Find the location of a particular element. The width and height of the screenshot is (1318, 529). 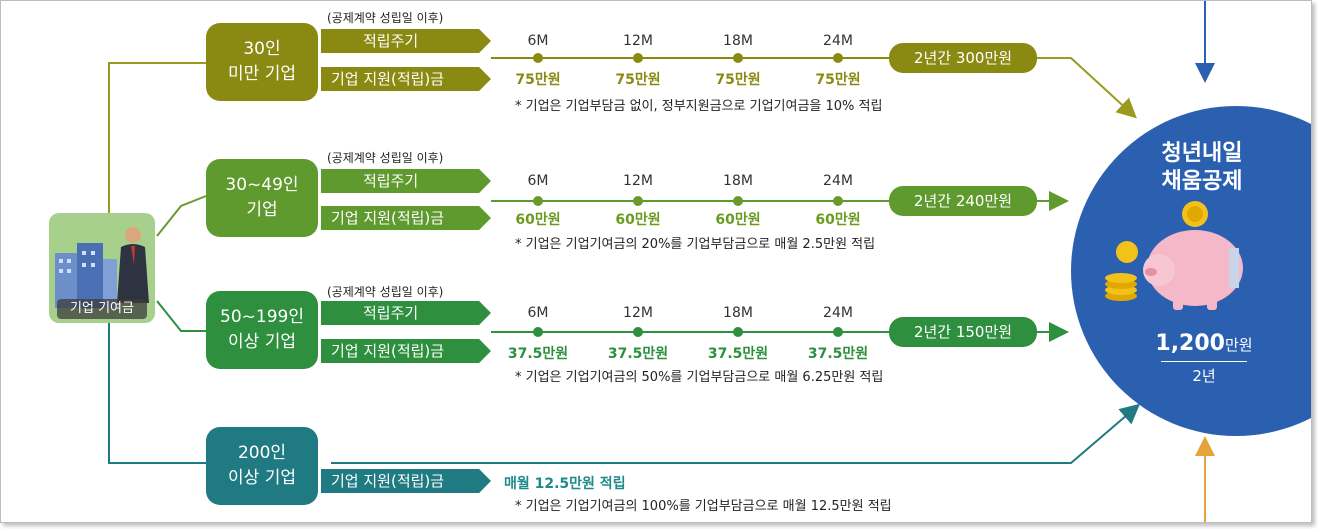

tier1-support-tag: 기업 지원(적립)금 is located at coordinates (406, 79).